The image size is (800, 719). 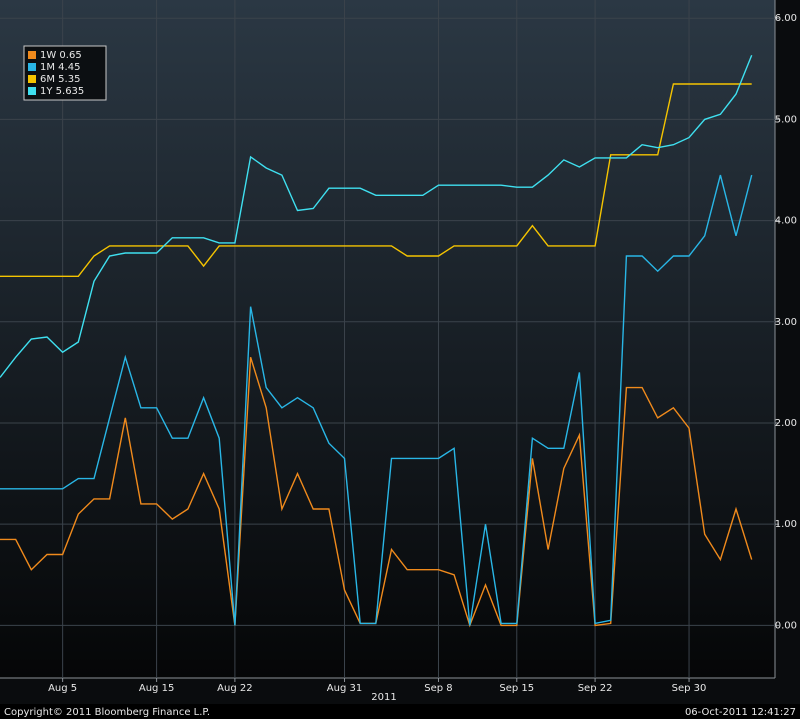 What do you see at coordinates (595, 688) in the screenshot?
I see `x-tick-label: Sep 22` at bounding box center [595, 688].